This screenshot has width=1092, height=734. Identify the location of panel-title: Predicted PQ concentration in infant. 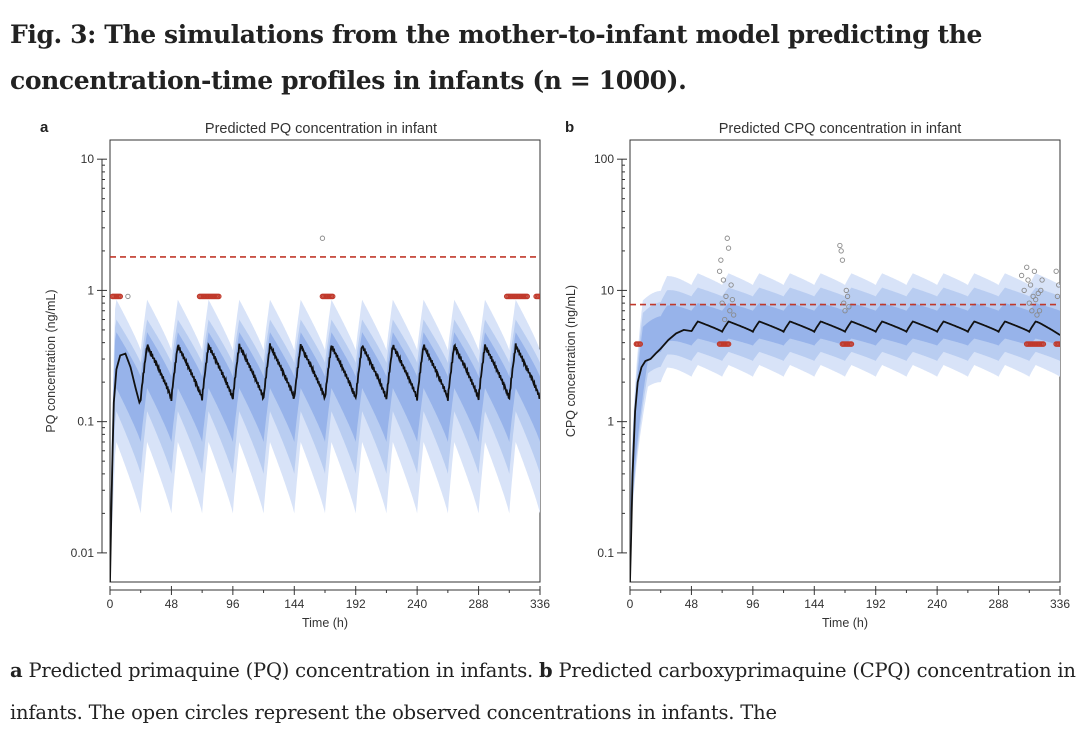
(321, 129).